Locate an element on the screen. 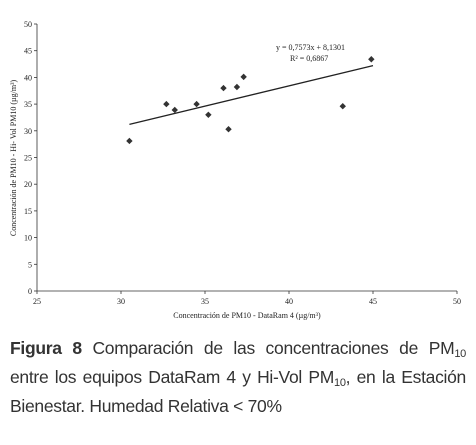 The width and height of the screenshot is (476, 445). y-tick-label: 15 is located at coordinates (28, 211).